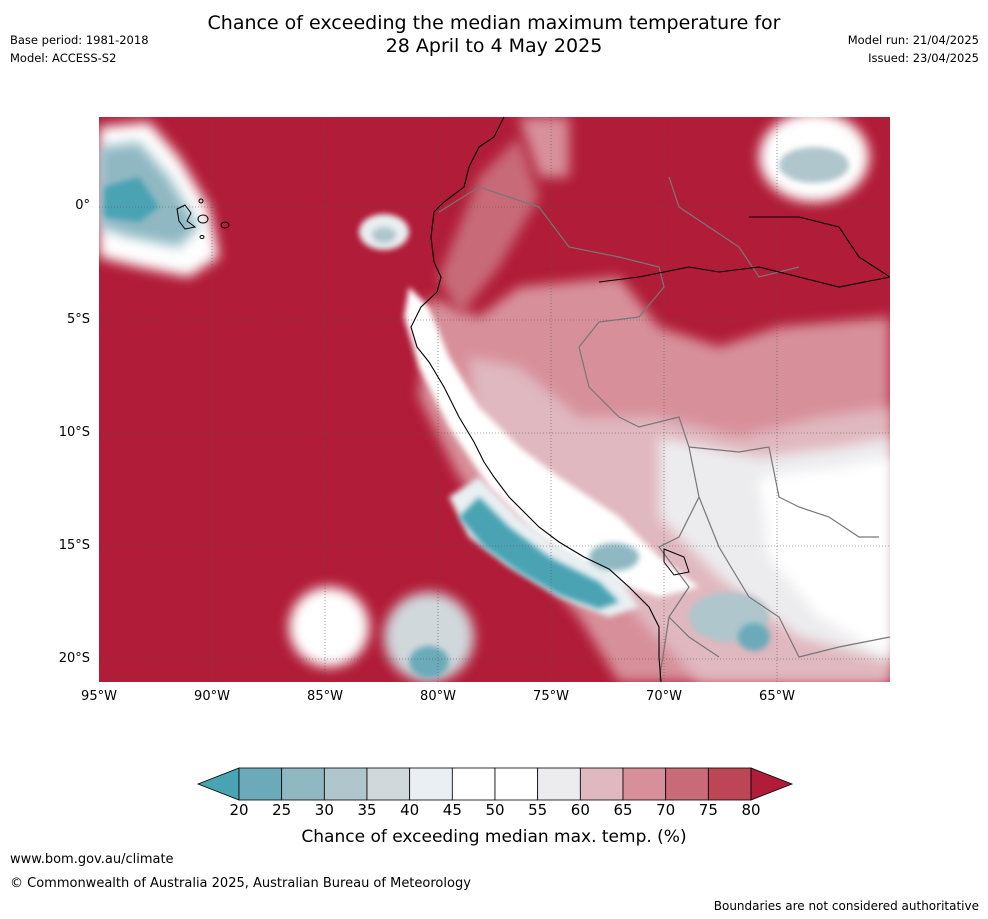  I want to click on lat-label: 10°S, so click(74, 432).